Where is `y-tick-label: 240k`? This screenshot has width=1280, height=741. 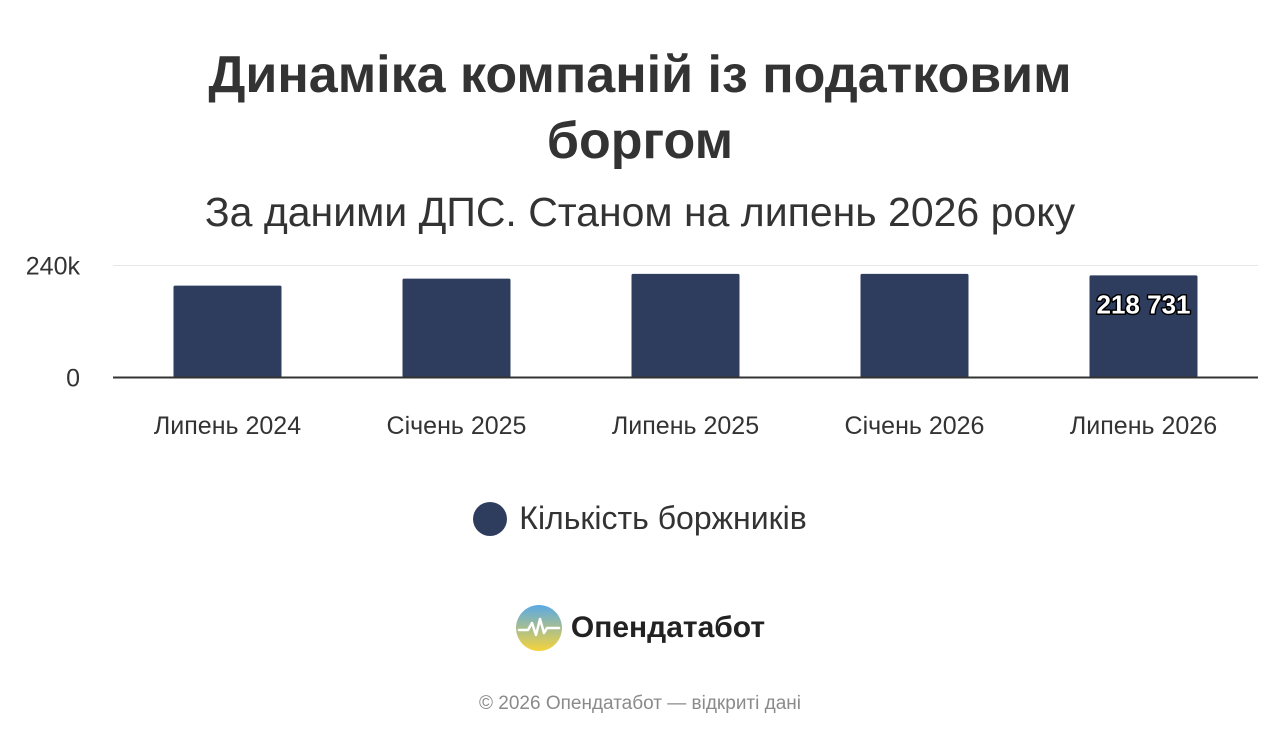
y-tick-label: 240k is located at coordinates (53, 267).